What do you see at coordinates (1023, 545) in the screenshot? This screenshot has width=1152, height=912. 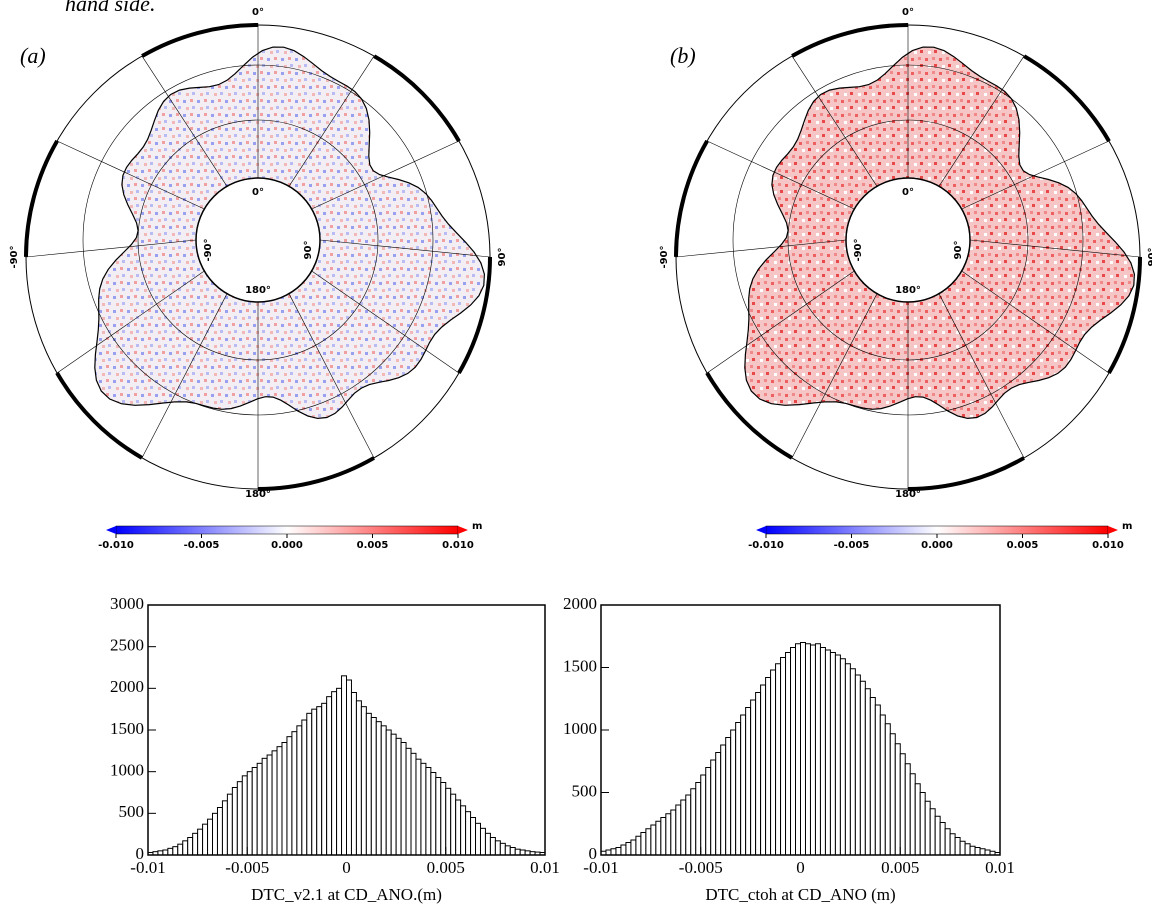 I see `colorbar-tick-label: 0.005` at bounding box center [1023, 545].